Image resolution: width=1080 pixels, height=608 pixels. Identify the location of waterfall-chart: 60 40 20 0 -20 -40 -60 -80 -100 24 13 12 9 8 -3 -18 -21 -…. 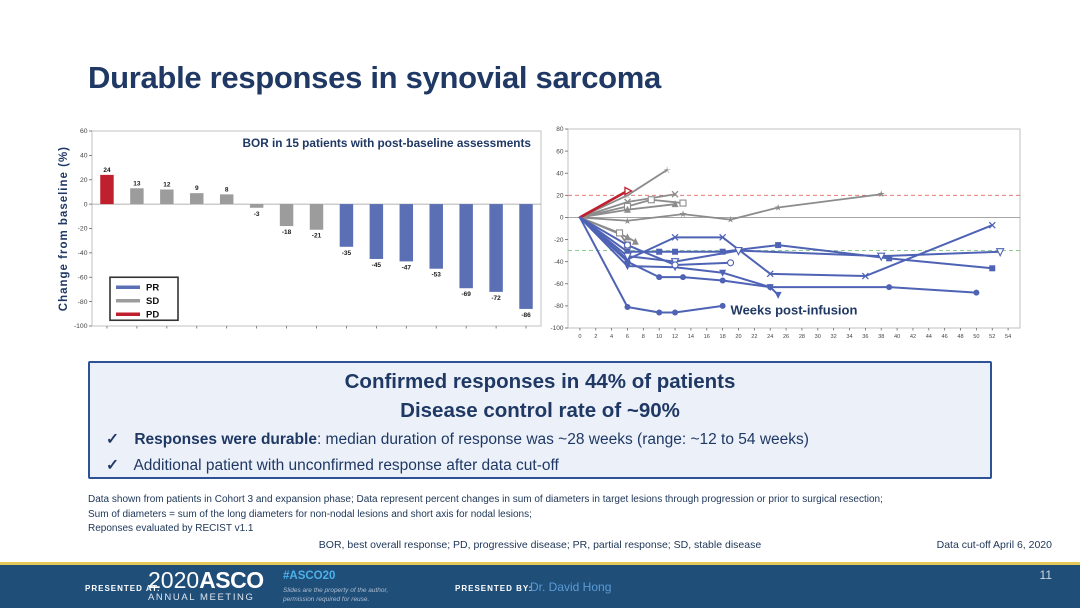
(308, 229).